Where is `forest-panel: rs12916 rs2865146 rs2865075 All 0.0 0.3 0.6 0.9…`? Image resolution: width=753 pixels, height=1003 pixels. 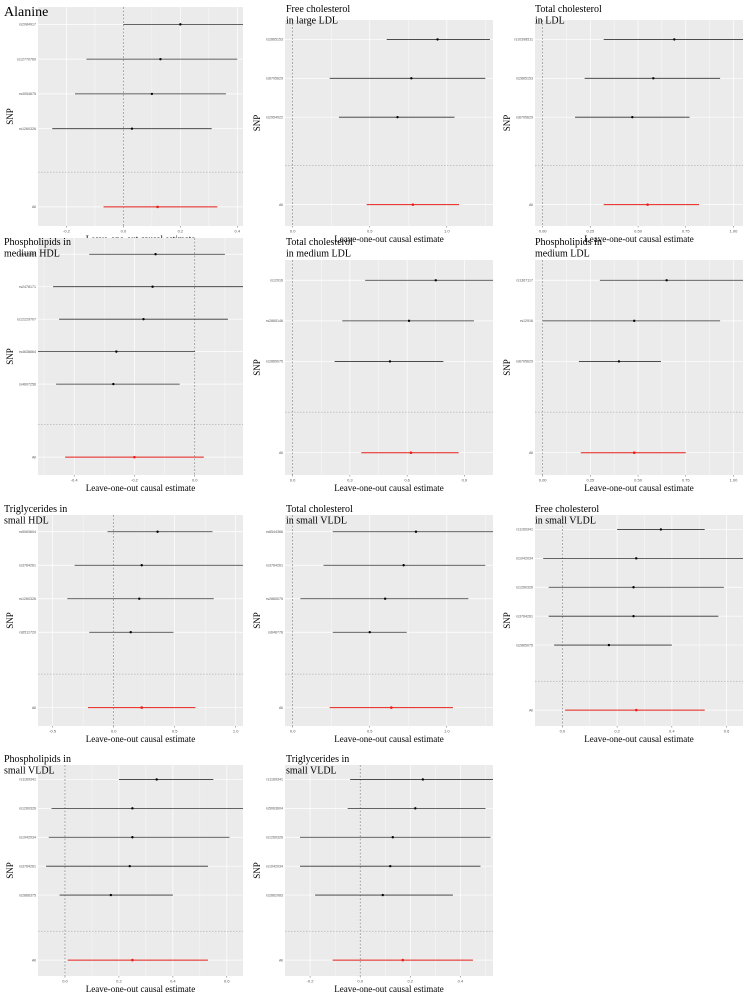 forest-panel: rs12916 rs2865146 rs2865075 All 0.0 0.3 0.6 0.9… is located at coordinates (372, 365).